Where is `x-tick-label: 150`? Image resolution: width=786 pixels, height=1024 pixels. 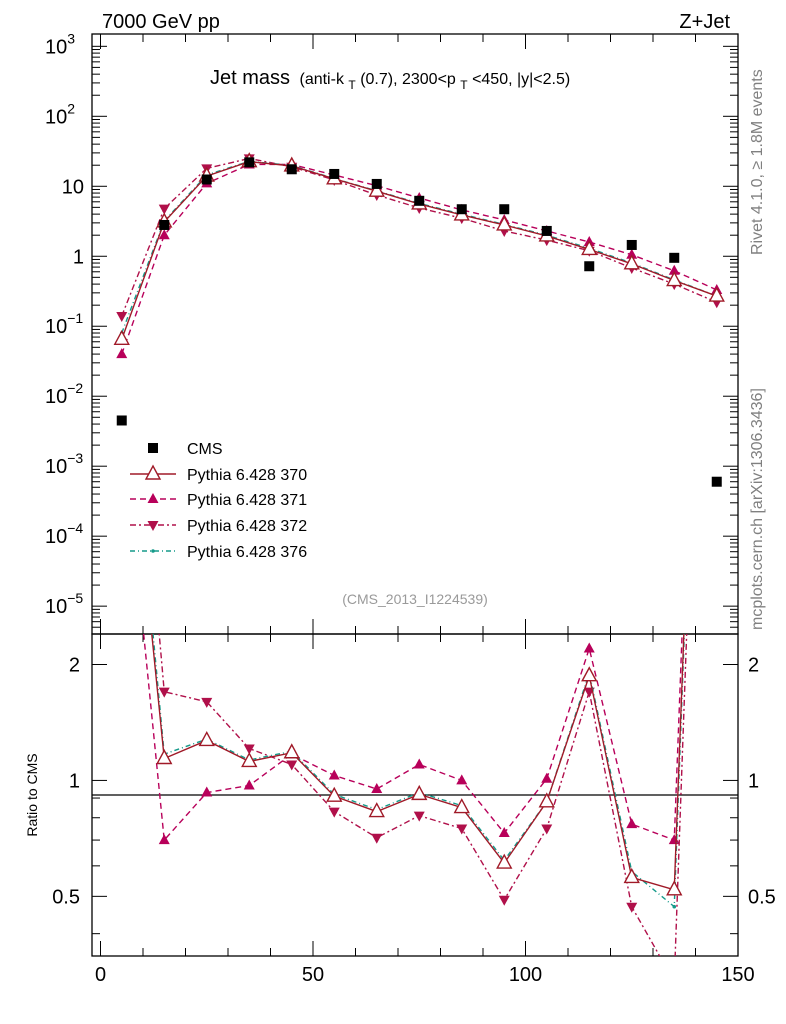
x-tick-label: 150 is located at coordinates (737, 975).